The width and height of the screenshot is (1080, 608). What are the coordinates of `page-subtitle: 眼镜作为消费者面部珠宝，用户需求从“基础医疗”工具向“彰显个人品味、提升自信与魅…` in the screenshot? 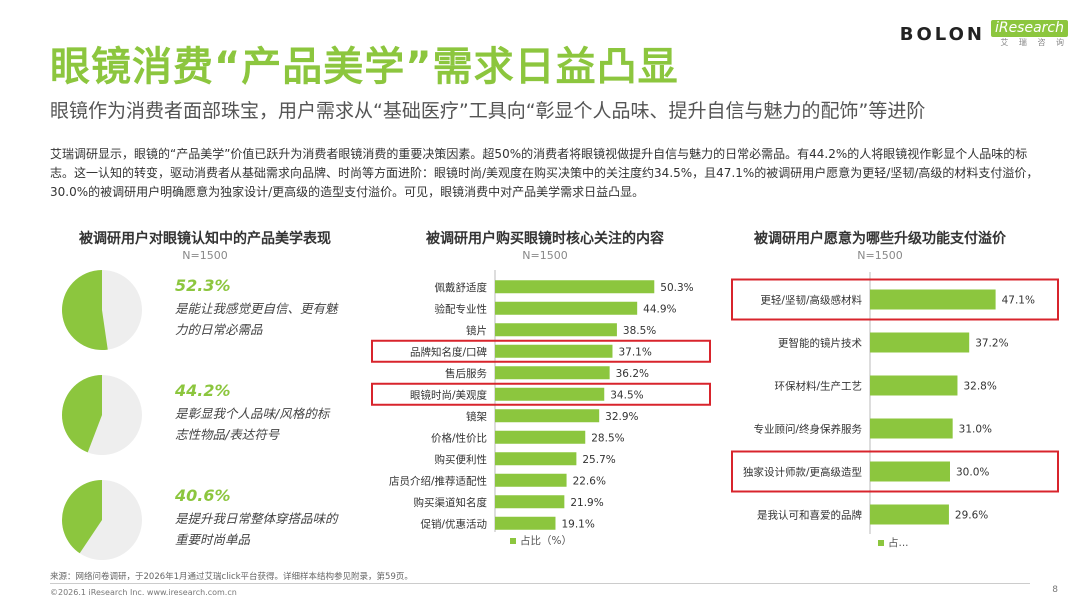 It's located at (488, 111).